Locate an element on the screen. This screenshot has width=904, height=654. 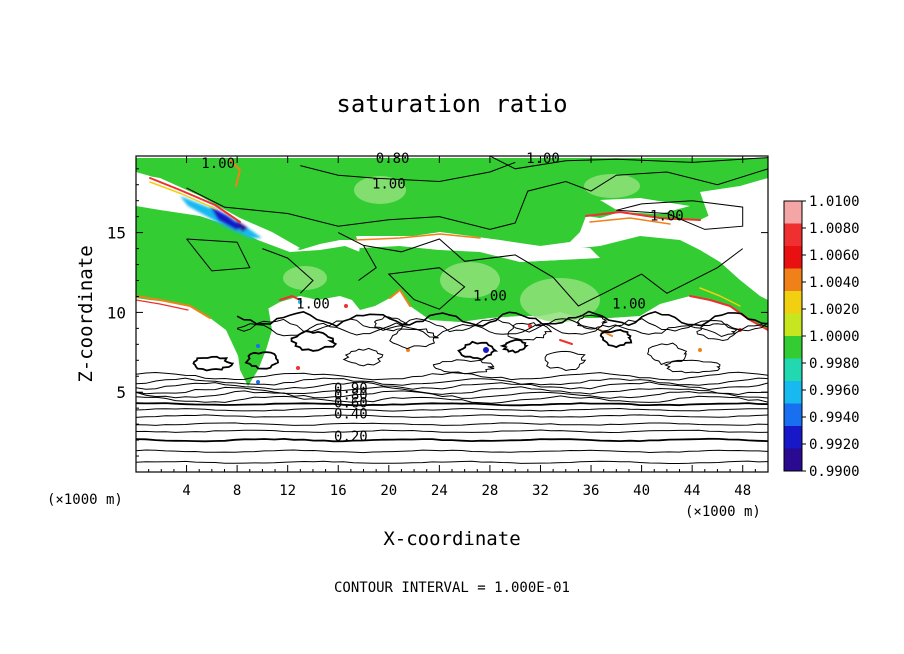
colorbar-label: 0.9980 is located at coordinates (834, 364).